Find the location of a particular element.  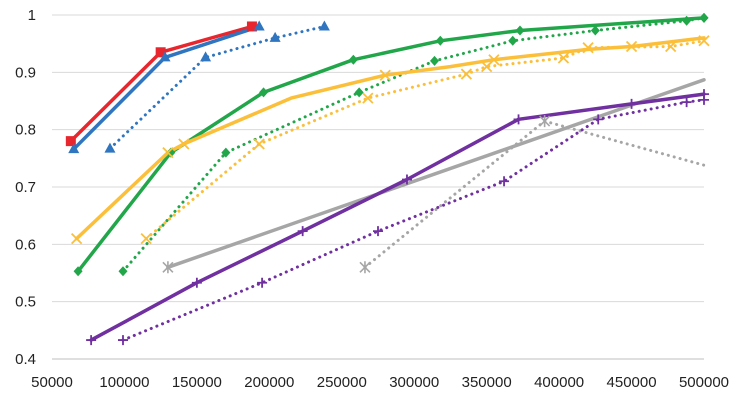

y-tick-label: 0.4 is located at coordinates (25, 359).